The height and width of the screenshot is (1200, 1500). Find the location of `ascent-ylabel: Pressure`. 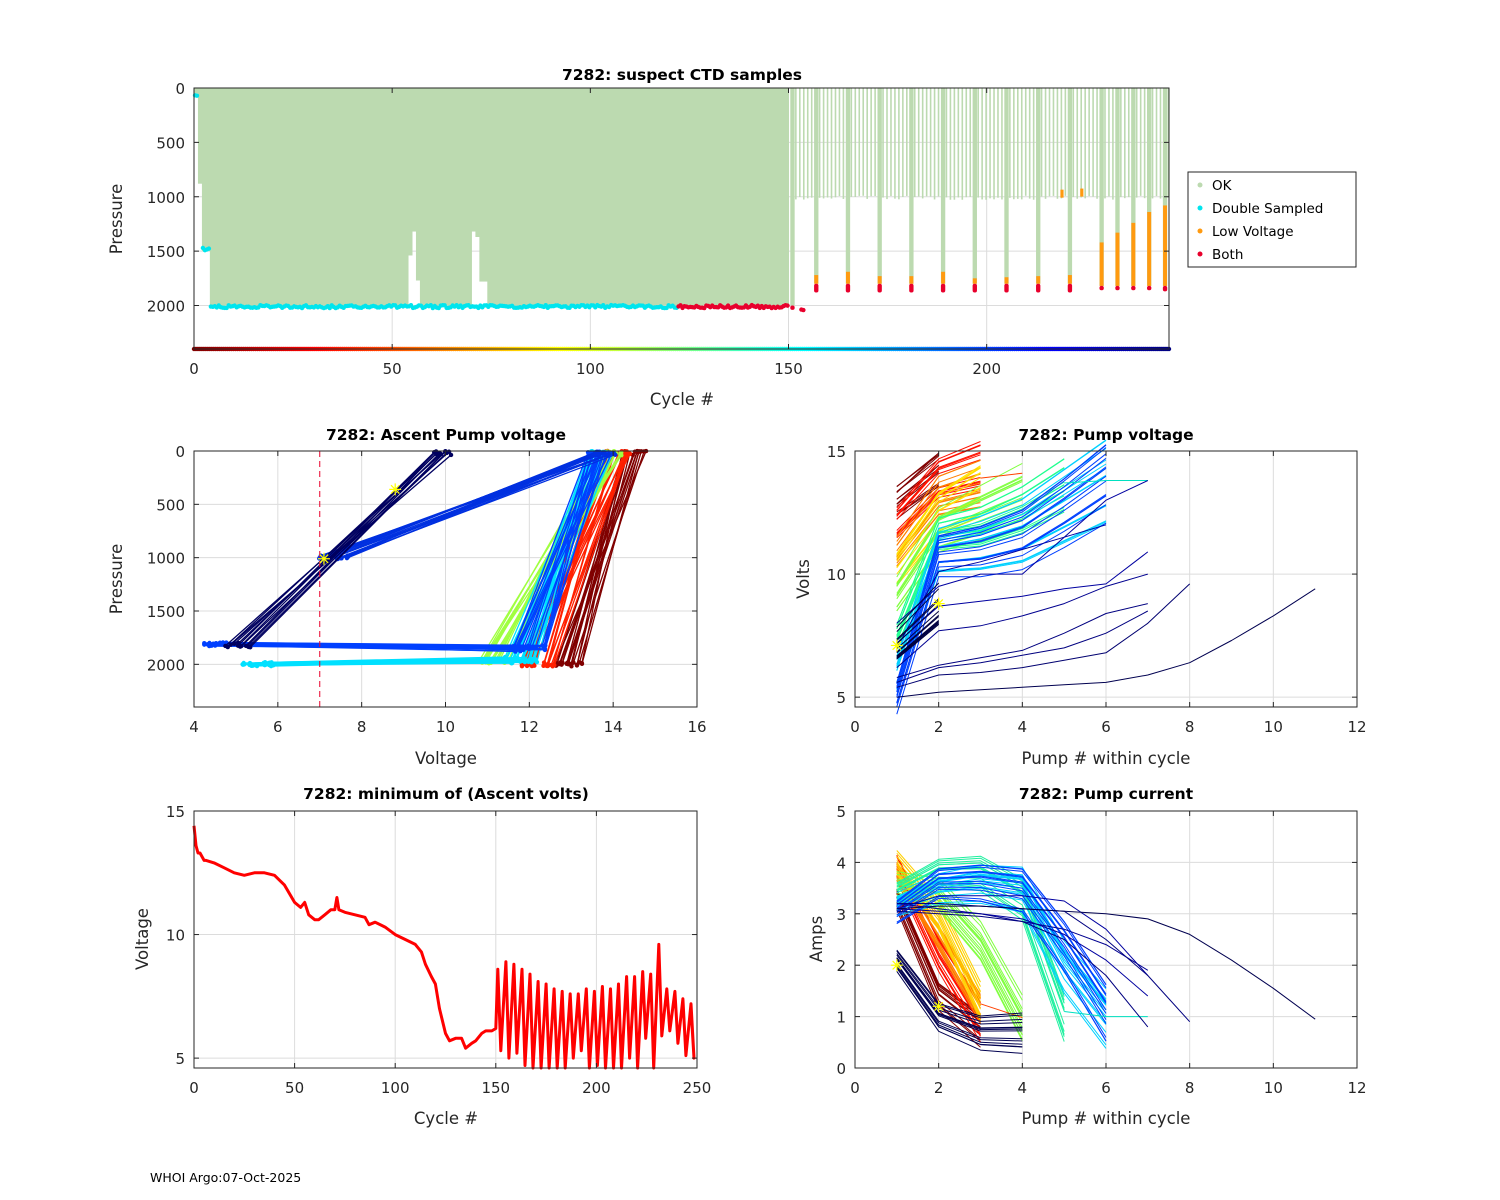

ascent-ylabel: Pressure is located at coordinates (116, 579).